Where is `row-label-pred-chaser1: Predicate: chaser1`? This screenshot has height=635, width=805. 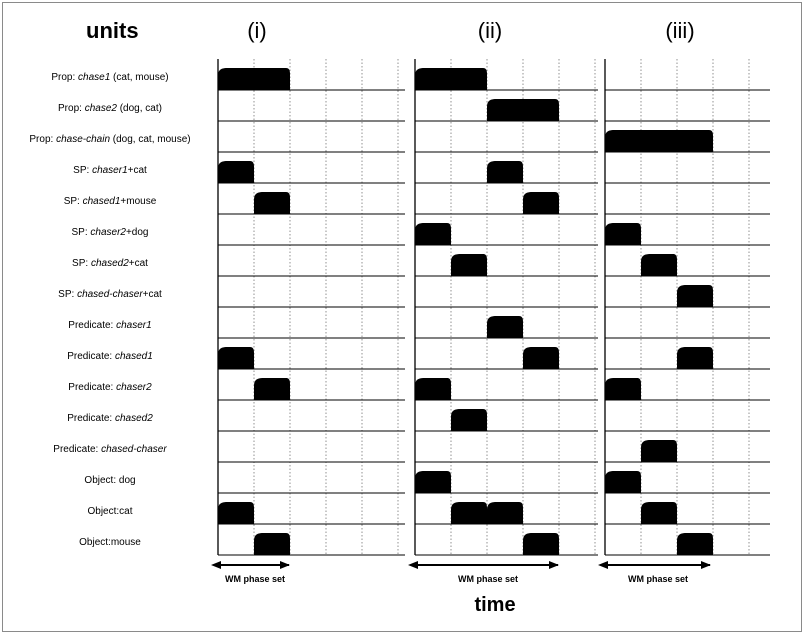
row-label-pred-chaser1: Predicate: chaser1 is located at coordinates (110, 325).